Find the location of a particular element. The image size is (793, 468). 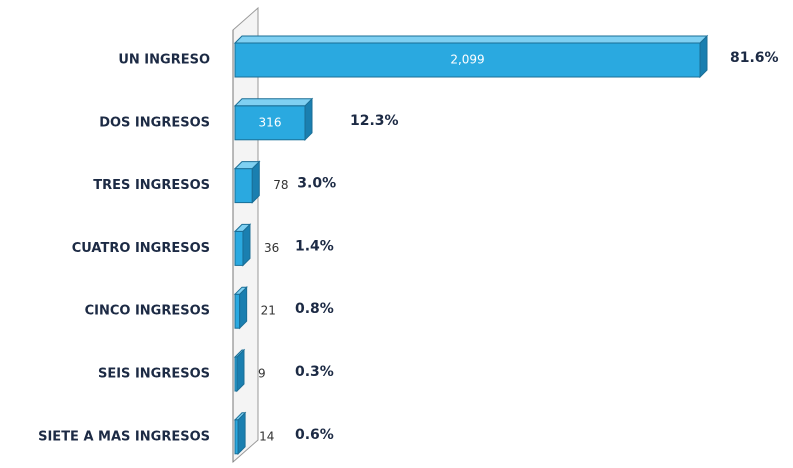

percent-label: 3.0% is located at coordinates (316, 184).